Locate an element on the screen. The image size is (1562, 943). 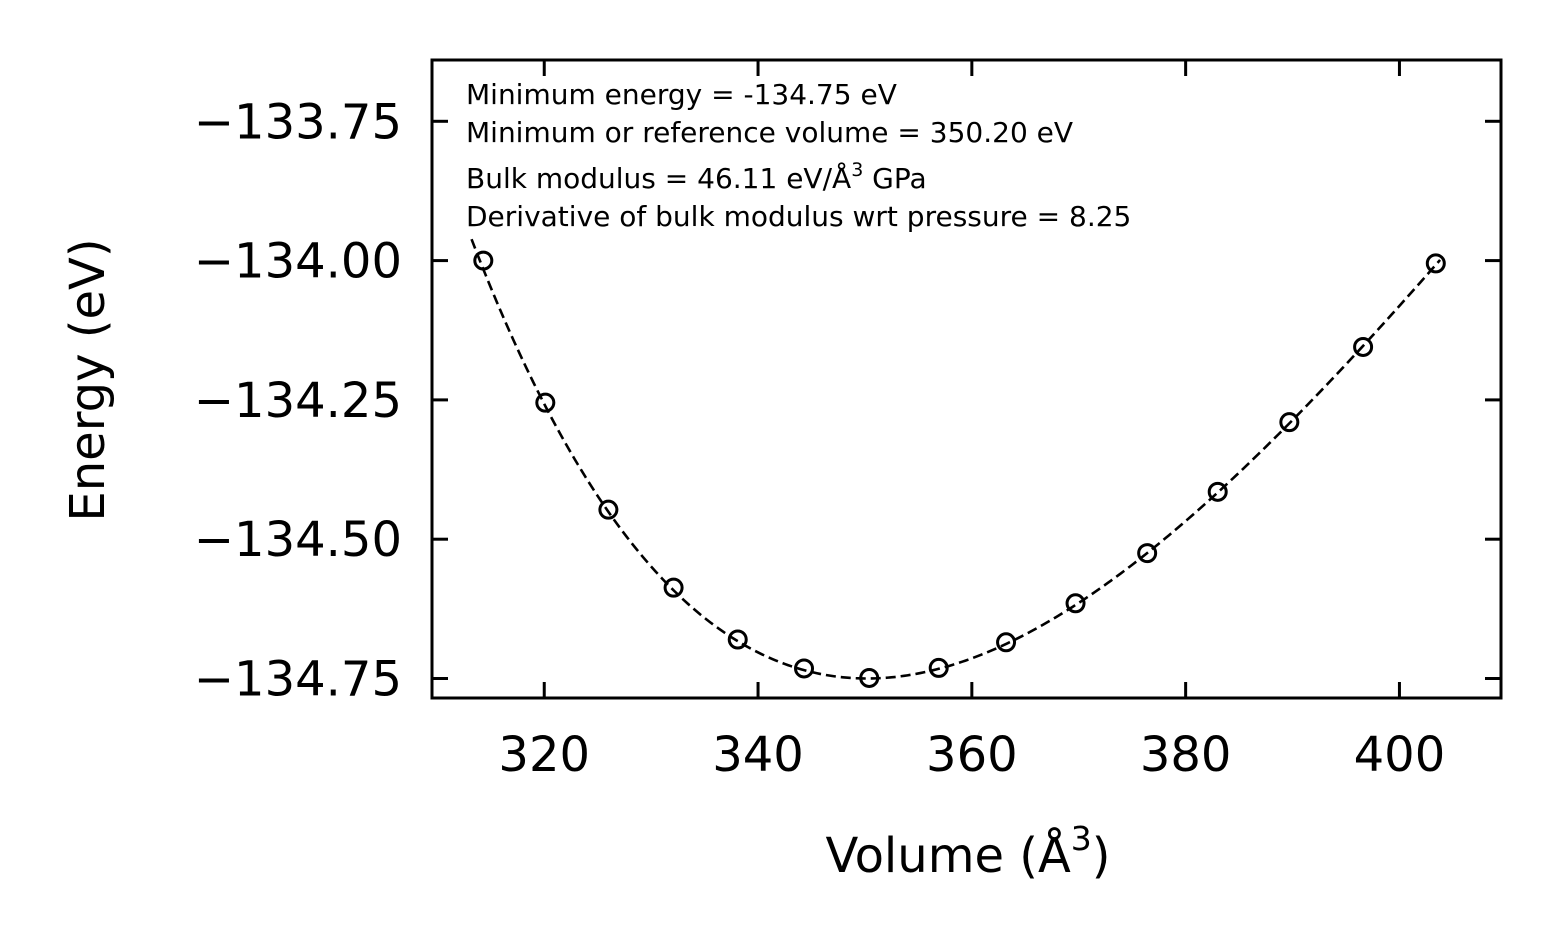
y-axis-title: Energy (eV) is located at coordinates (88, 379).